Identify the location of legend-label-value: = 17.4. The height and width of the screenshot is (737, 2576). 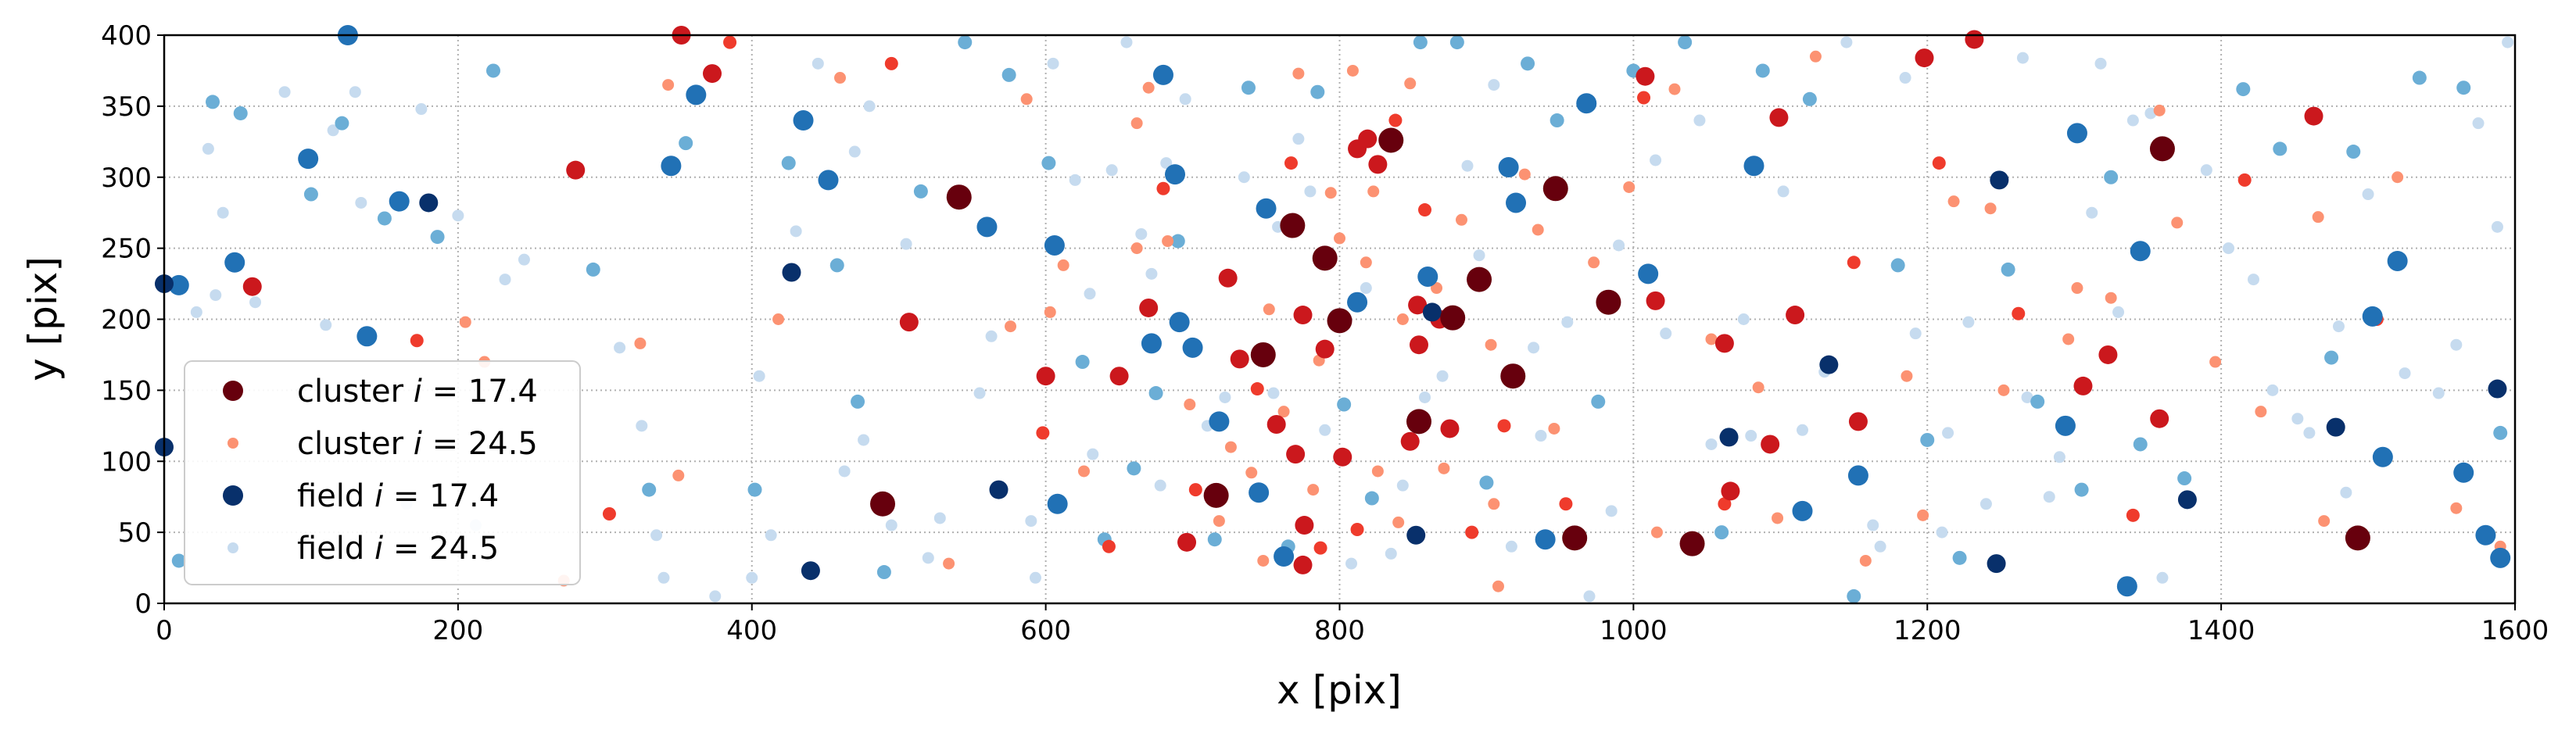
(480, 392).